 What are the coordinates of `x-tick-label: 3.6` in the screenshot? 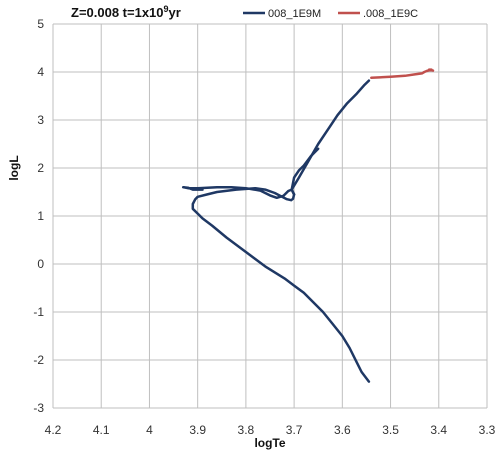 It's located at (342, 430).